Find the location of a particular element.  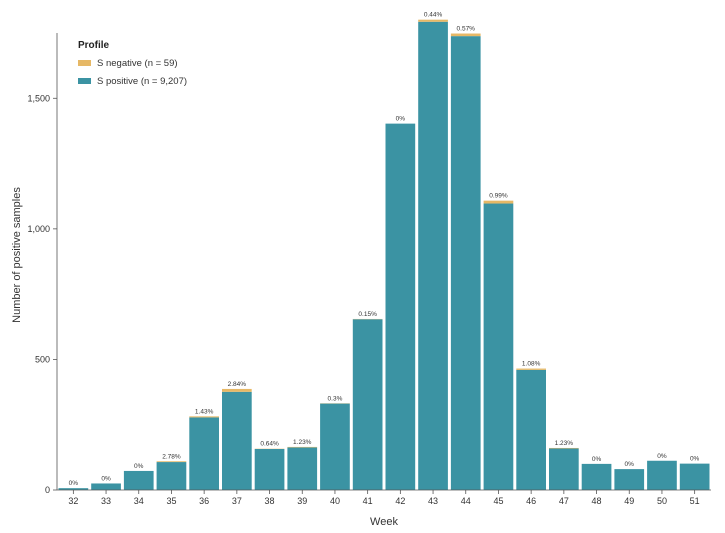

x-tick-label-40: 40 is located at coordinates (335, 501).